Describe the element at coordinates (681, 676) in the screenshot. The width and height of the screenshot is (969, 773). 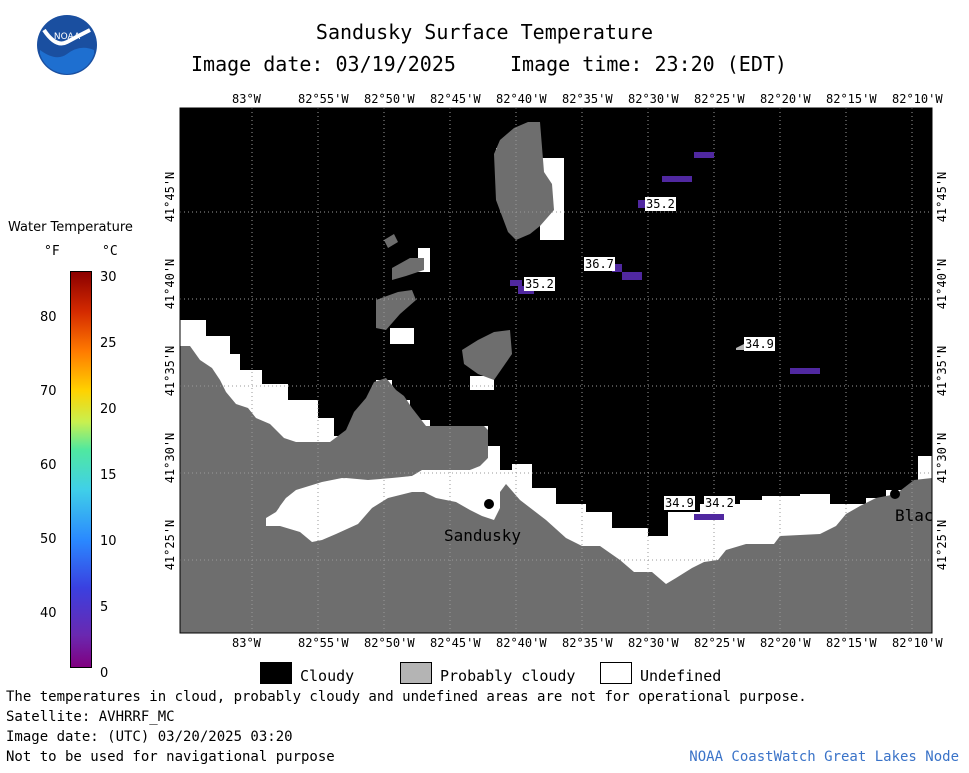
I see `undefined-label: Undefined` at that location.